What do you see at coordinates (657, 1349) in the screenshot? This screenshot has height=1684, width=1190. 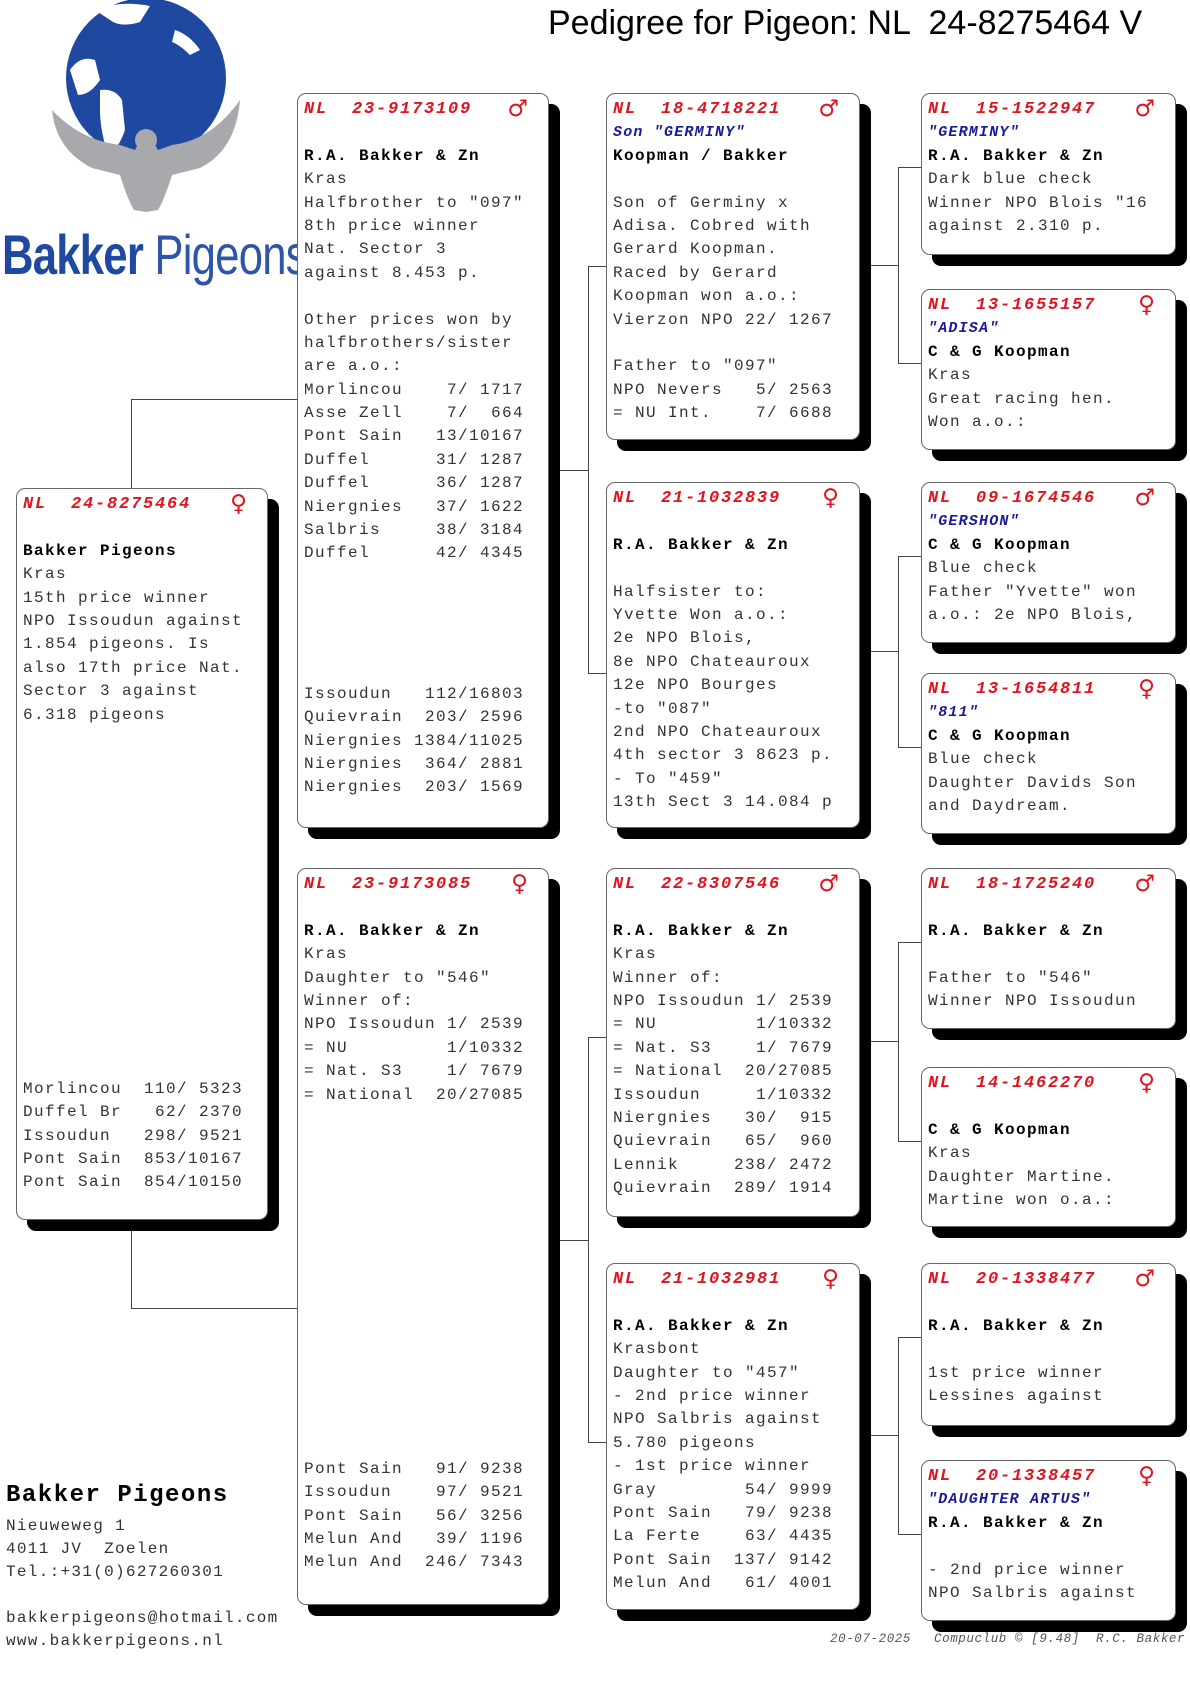 I see `pigeon-info-line: Krasbont` at bounding box center [657, 1349].